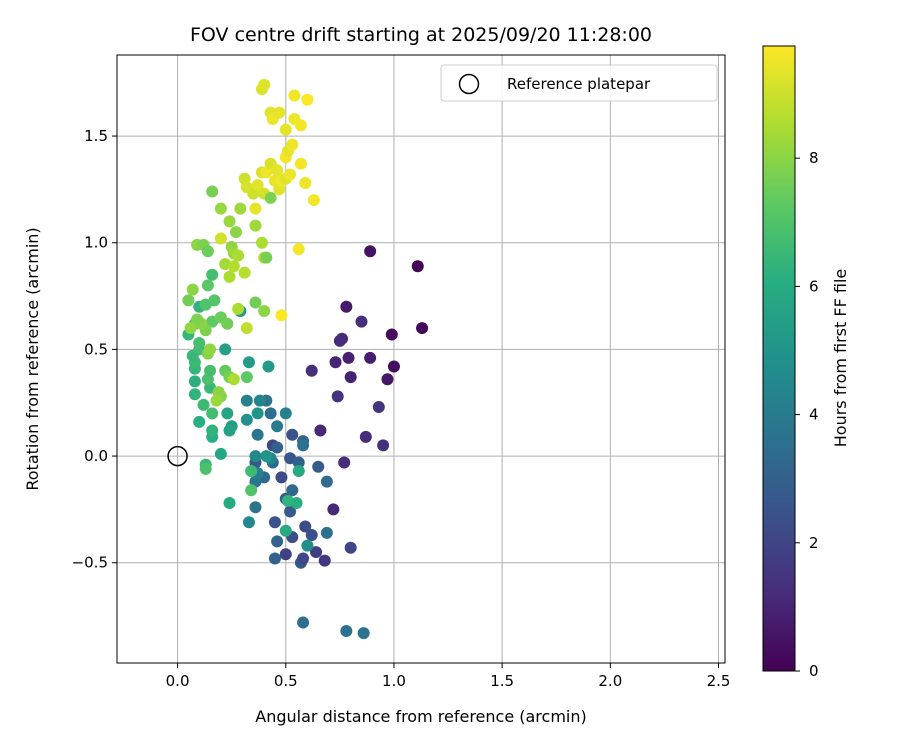 This screenshot has height=755, width=900. I want to click on x-tick-label: 1.5, so click(502, 681).